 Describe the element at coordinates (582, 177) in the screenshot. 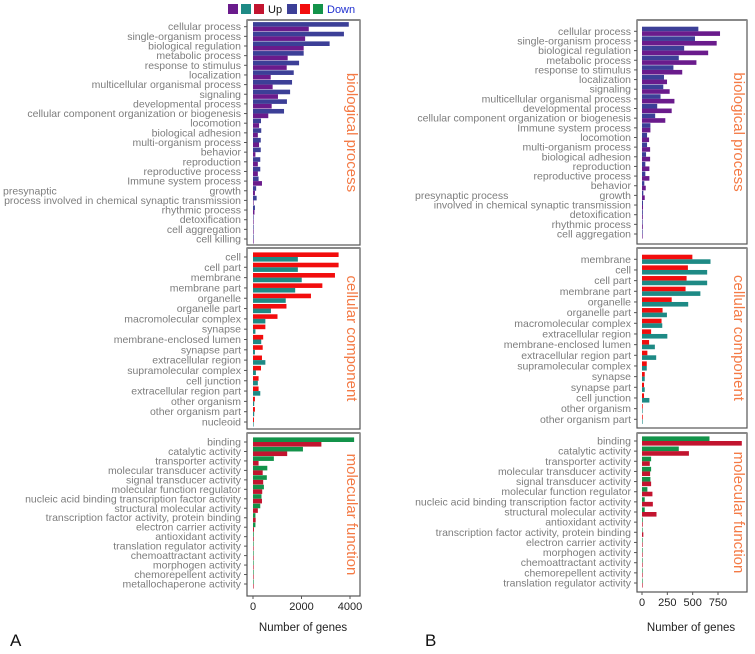

I see `category-label: reproductive process` at that location.